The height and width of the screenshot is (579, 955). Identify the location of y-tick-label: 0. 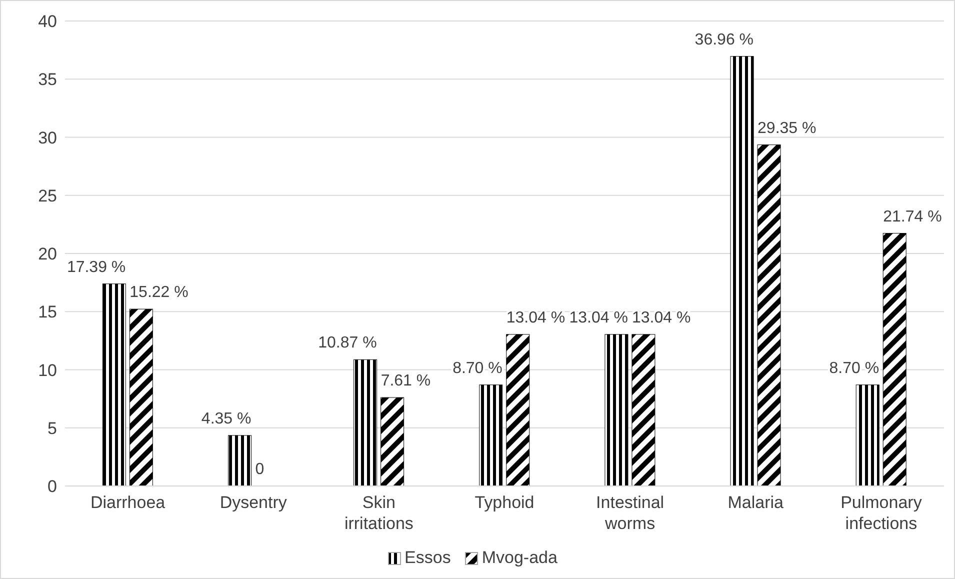
(52, 486).